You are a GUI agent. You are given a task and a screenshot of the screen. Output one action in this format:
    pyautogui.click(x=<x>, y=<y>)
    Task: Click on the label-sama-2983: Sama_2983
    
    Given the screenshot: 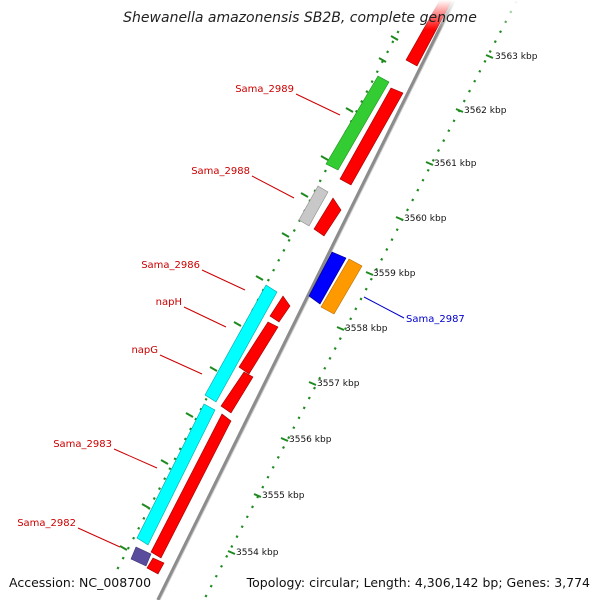 What is the action you would take?
    pyautogui.click(x=82, y=444)
    